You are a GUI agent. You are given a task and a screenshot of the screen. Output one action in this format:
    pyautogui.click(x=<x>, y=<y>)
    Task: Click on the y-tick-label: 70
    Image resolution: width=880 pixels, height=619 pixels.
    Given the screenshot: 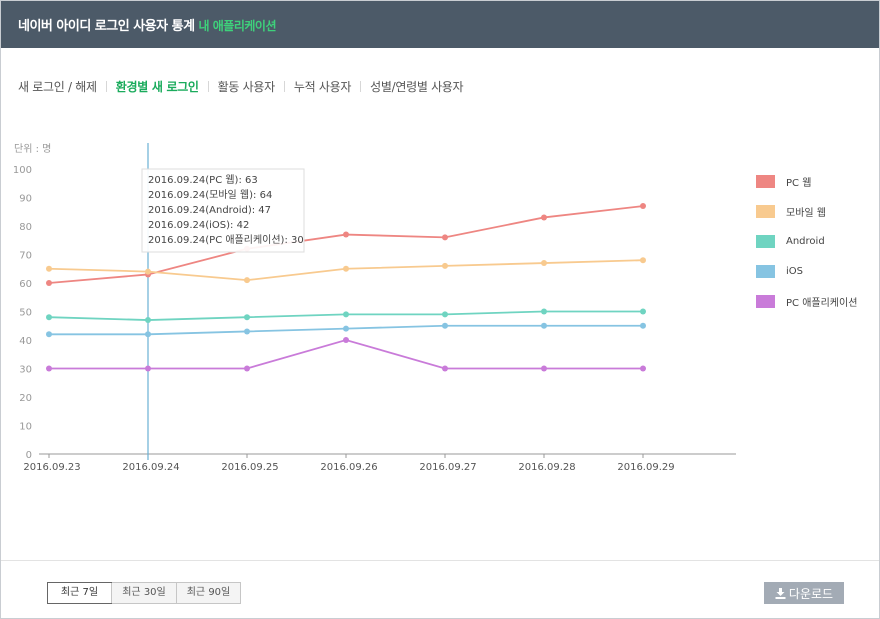 What is the action you would take?
    pyautogui.click(x=25, y=256)
    